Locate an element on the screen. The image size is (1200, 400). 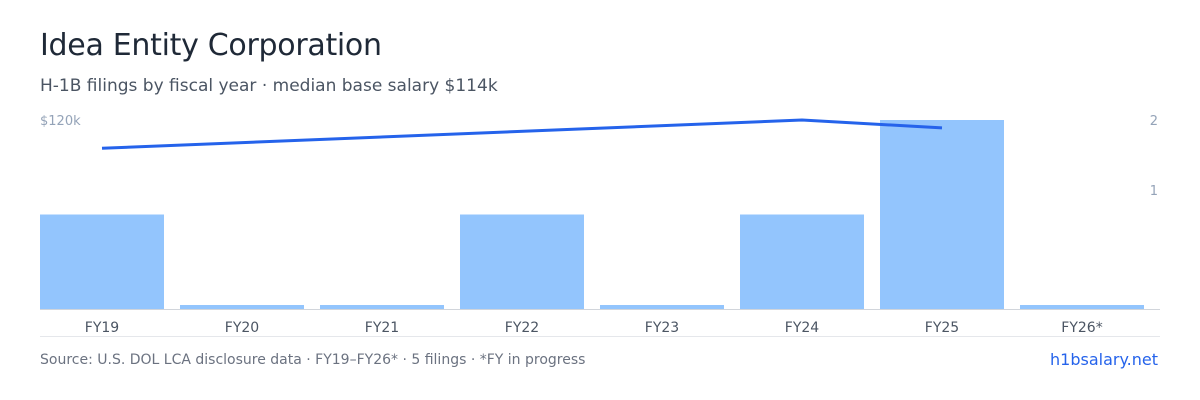
bar-fy24 is located at coordinates (802, 261).